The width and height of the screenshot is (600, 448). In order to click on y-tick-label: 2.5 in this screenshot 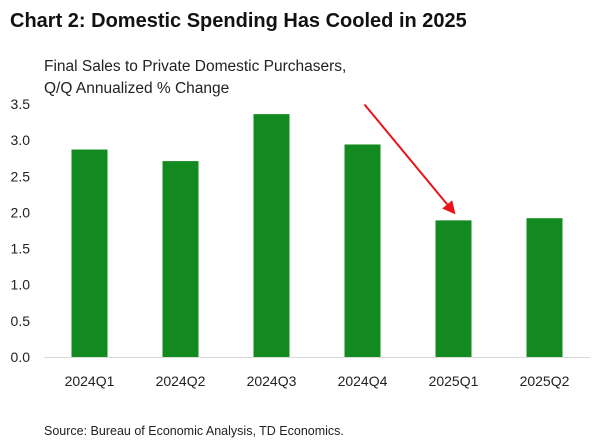, I will do `click(21, 176)`.